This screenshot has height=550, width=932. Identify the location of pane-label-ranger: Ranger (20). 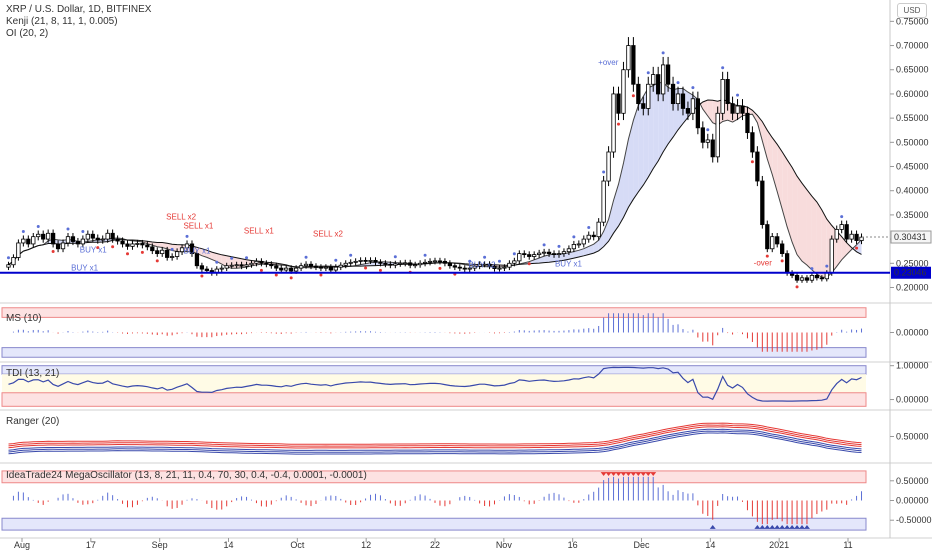
(33, 421).